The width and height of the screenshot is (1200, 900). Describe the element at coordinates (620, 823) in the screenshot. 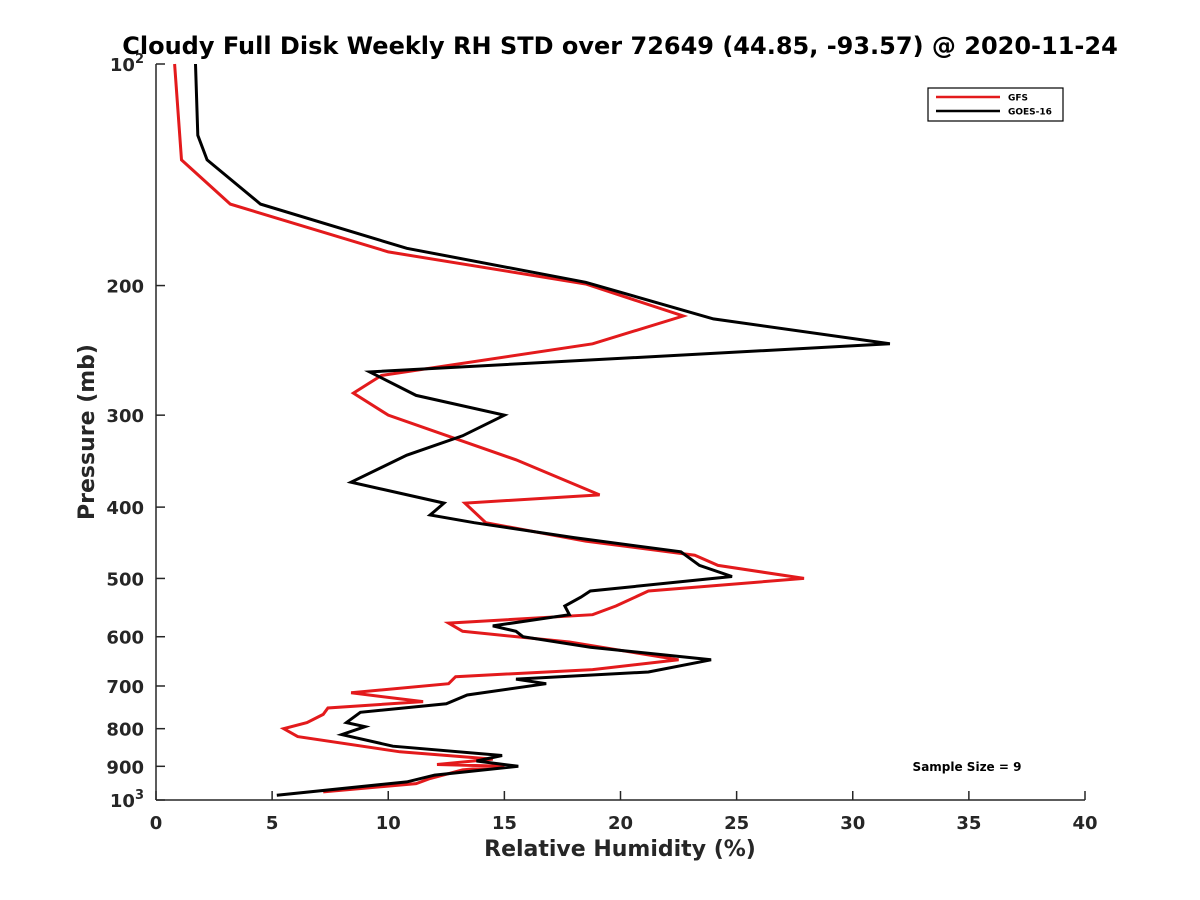

I see `x-tick-label: 20` at that location.